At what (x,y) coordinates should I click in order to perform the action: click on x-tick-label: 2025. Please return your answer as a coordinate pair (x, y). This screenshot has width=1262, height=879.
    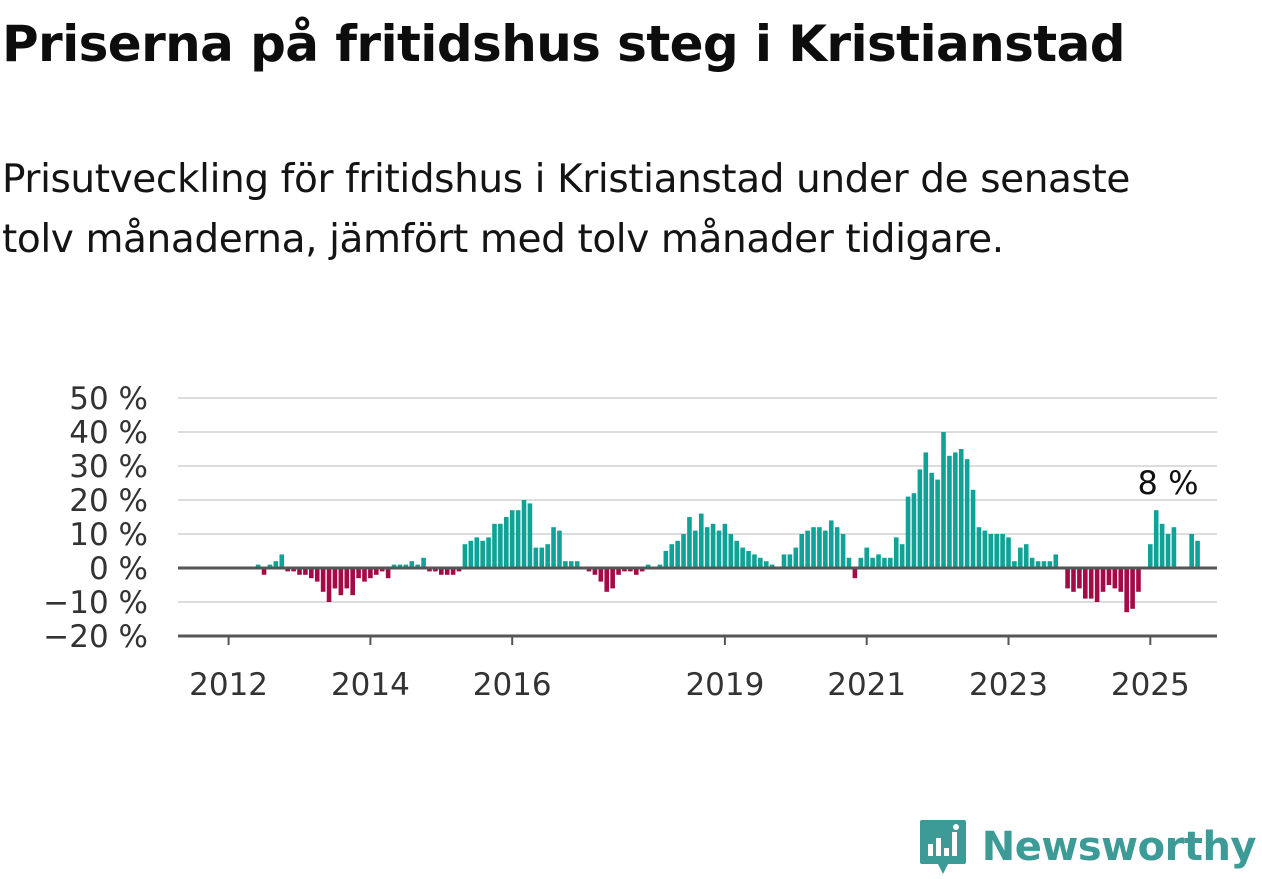
    Looking at the image, I should click on (1150, 685).